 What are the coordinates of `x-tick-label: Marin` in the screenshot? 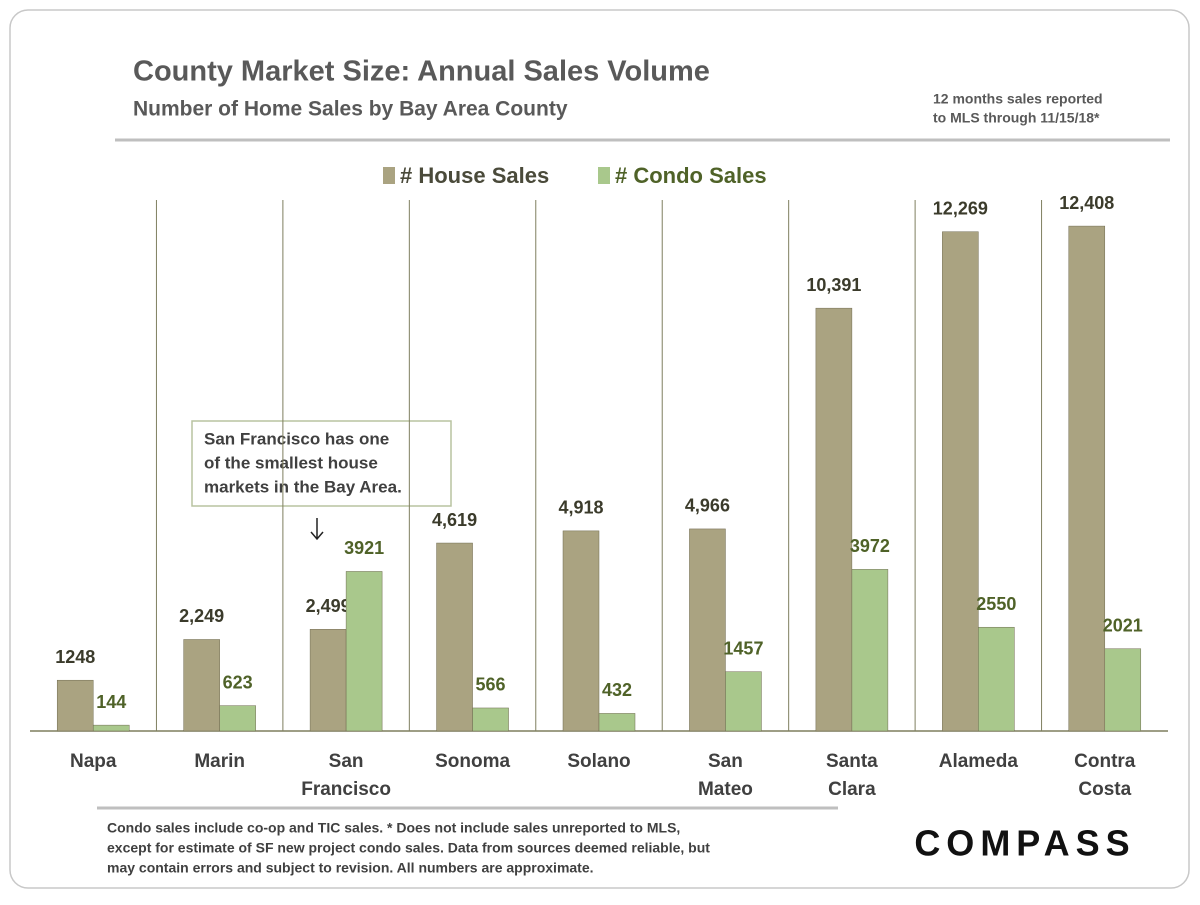 It's located at (219, 761).